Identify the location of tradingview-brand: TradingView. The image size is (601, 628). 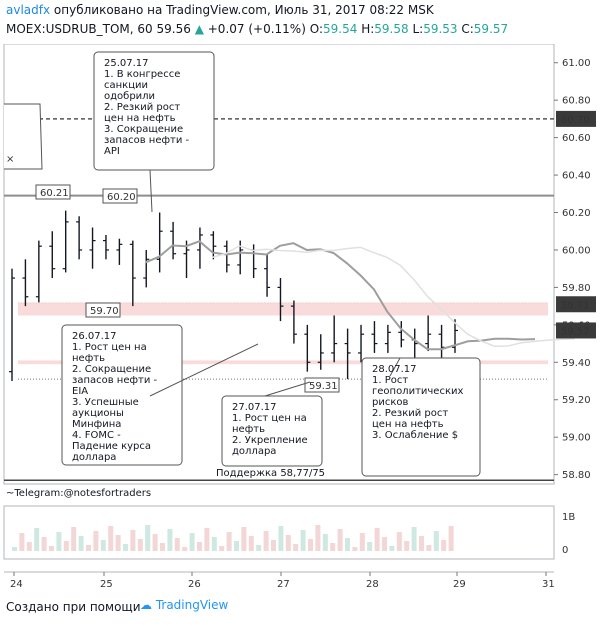
(192, 605).